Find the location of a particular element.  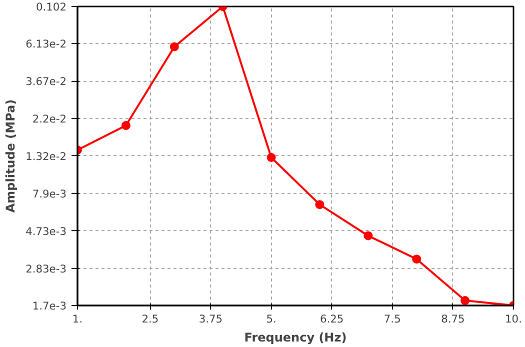

y-tick-label: 6.13e-2 is located at coordinates (46, 44).